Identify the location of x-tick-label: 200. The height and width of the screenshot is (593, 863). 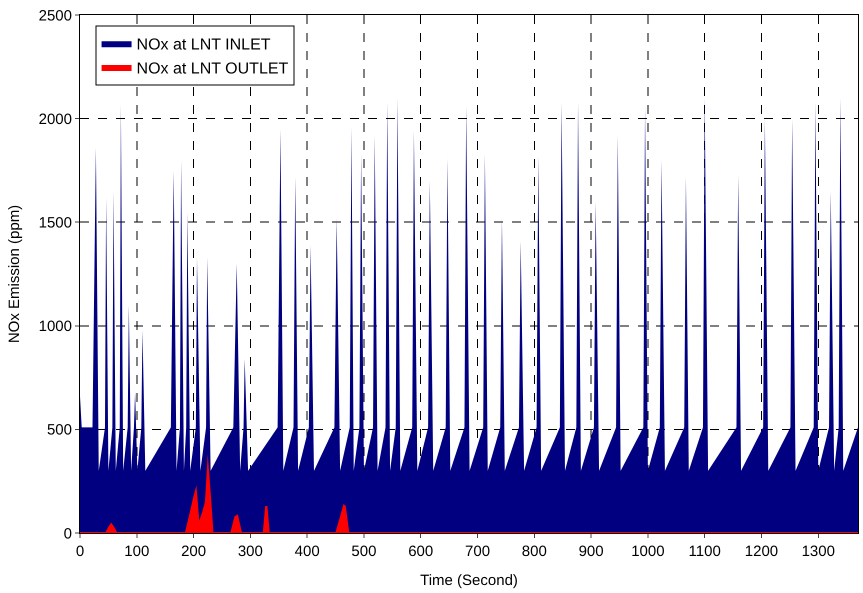
(193, 551).